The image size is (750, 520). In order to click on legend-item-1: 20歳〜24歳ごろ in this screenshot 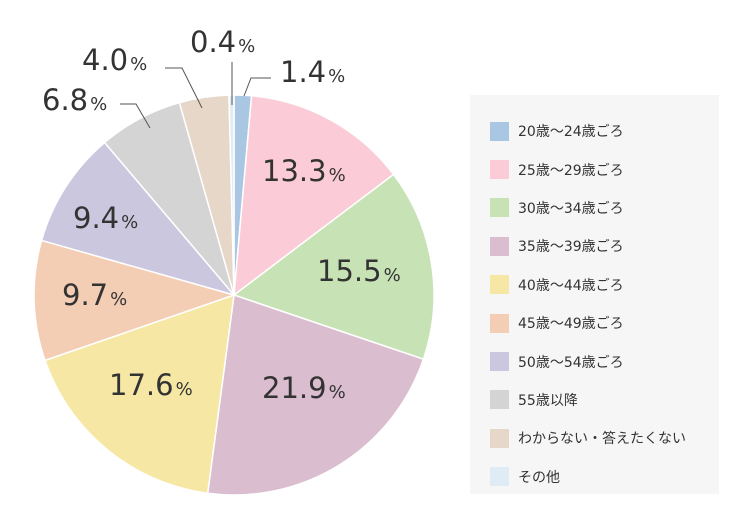, I will do `click(604, 131)`.